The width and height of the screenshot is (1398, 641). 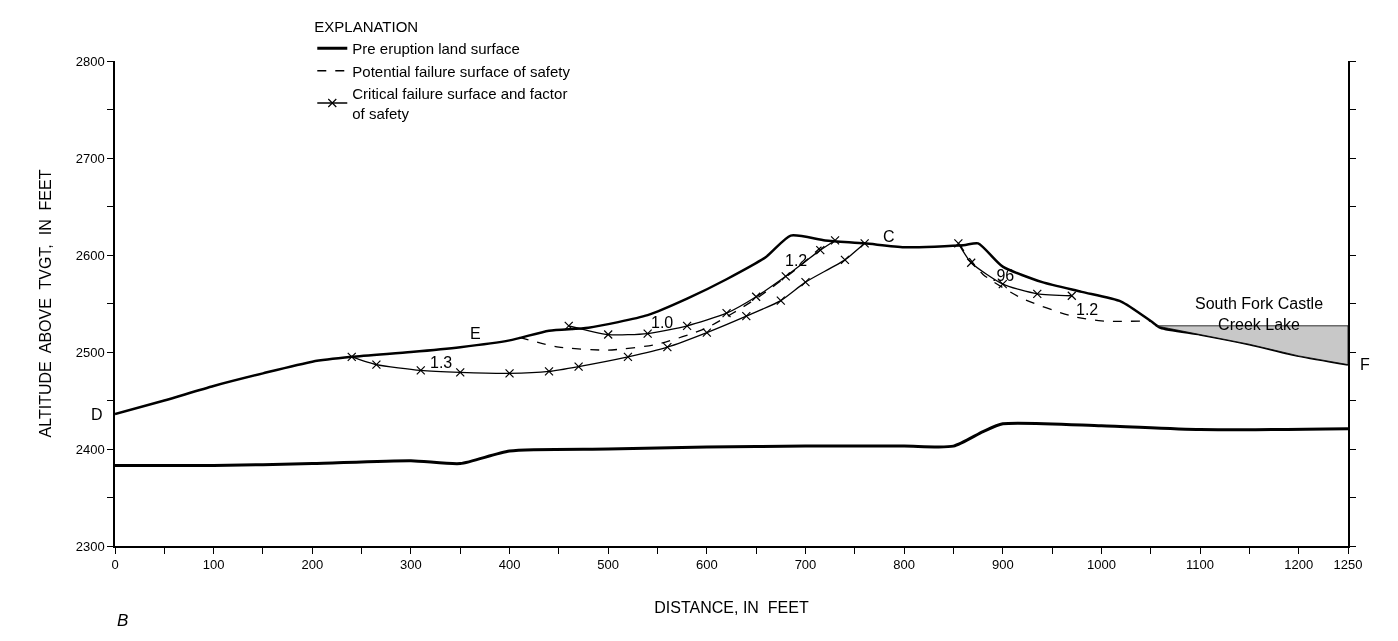 What do you see at coordinates (436, 49) in the screenshot?
I see `legend-label: Pre eruption land surface` at bounding box center [436, 49].